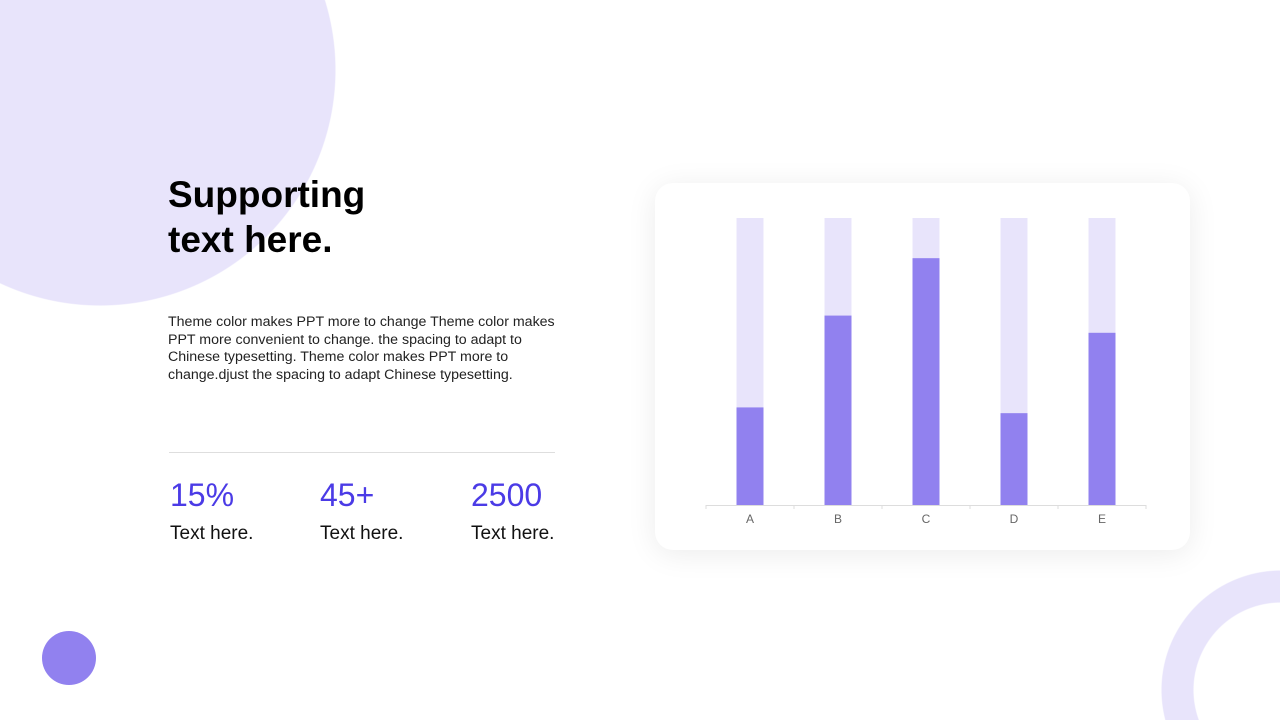  Describe the element at coordinates (1014, 519) in the screenshot. I see `x-tick-label: D` at that location.